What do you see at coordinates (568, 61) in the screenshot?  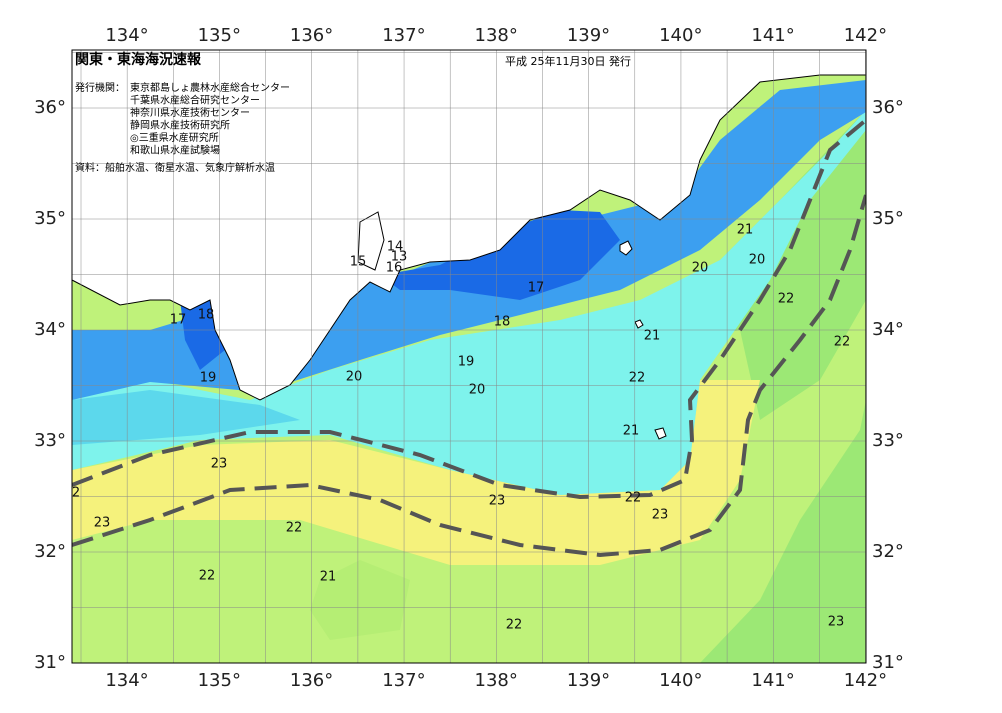 I see `date: 平成 25年11月30日 発行` at bounding box center [568, 61].